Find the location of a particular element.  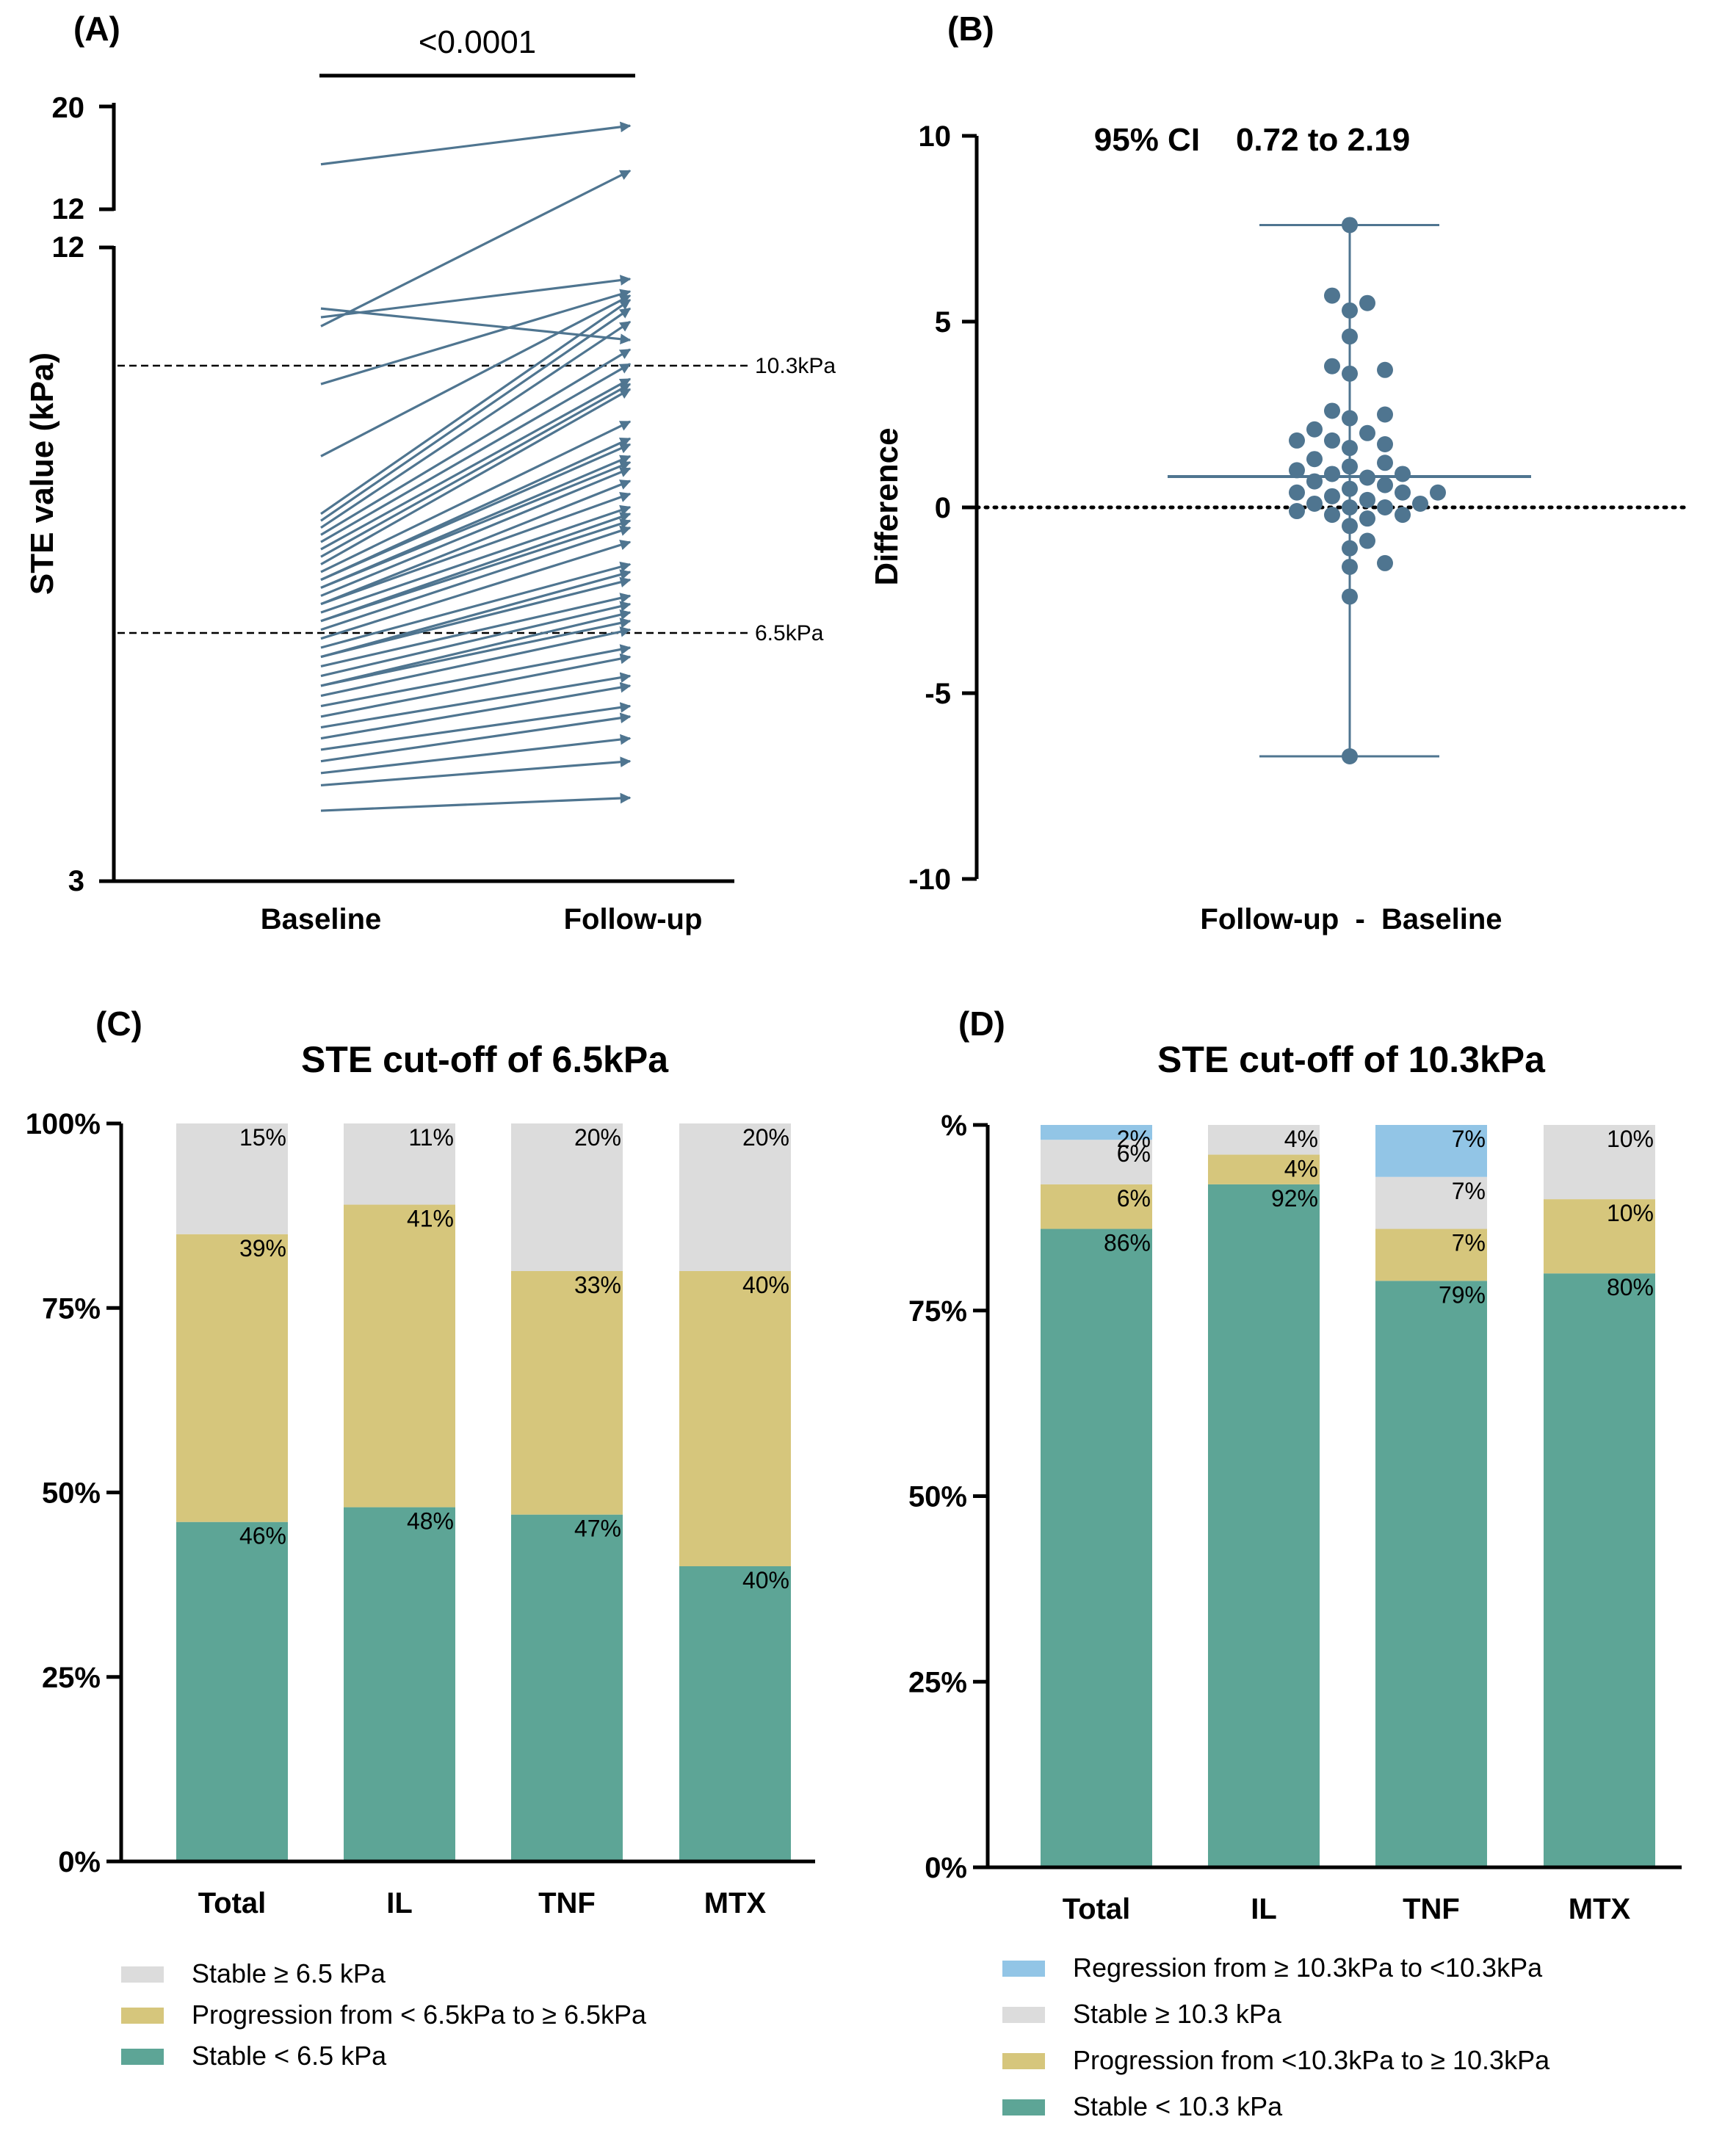

panel-a-y-axis-title: STE value (kPa) is located at coordinates (42, 473).